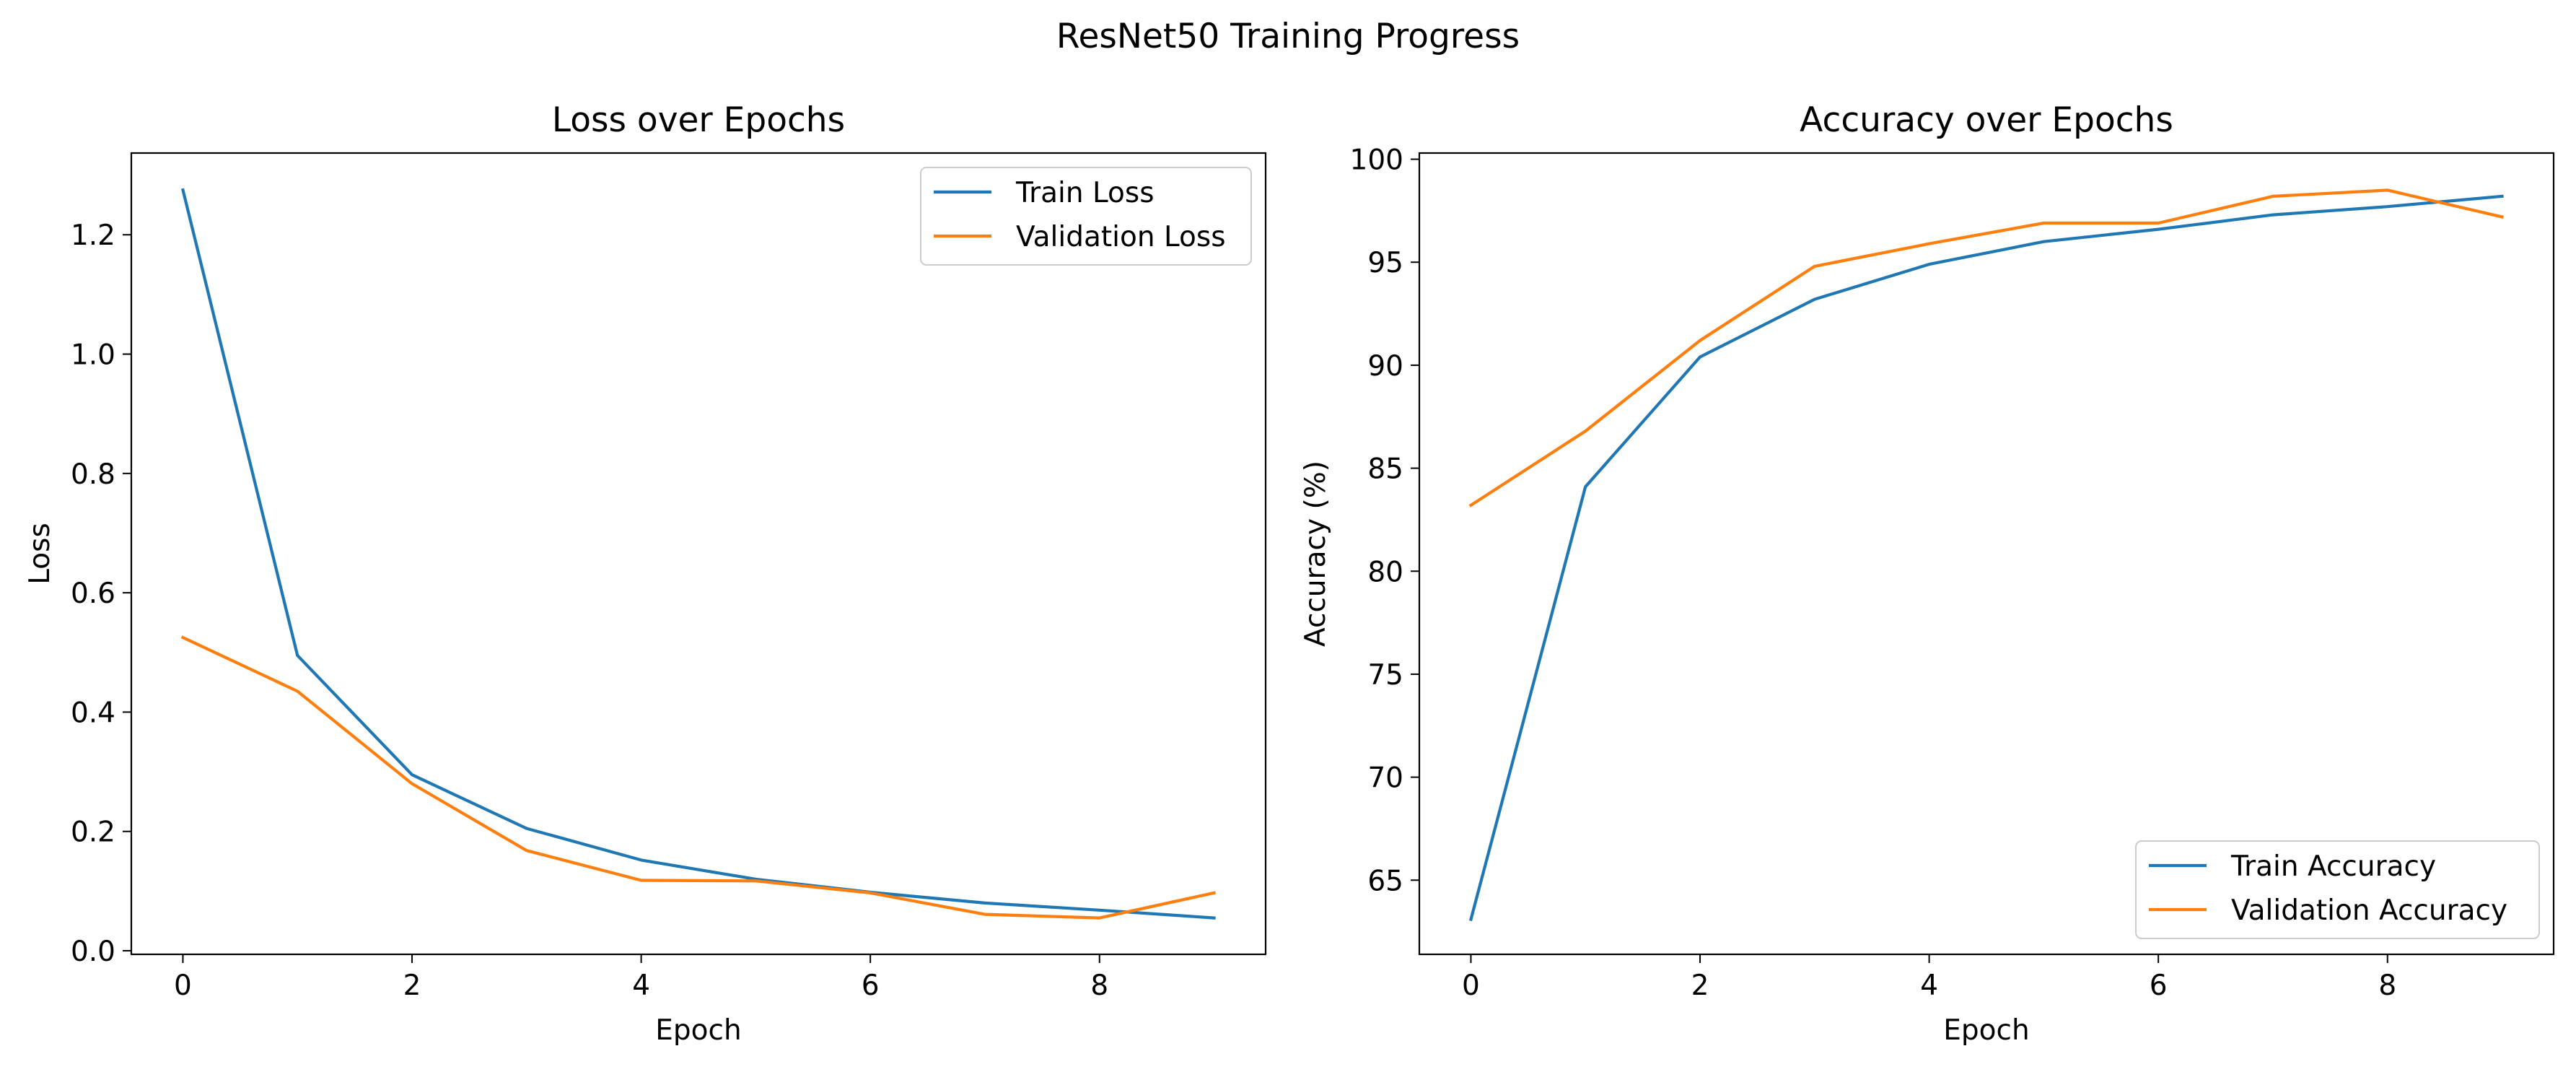 The image size is (2576, 1072). I want to click on legend-label: Train Accuracy, so click(2333, 866).